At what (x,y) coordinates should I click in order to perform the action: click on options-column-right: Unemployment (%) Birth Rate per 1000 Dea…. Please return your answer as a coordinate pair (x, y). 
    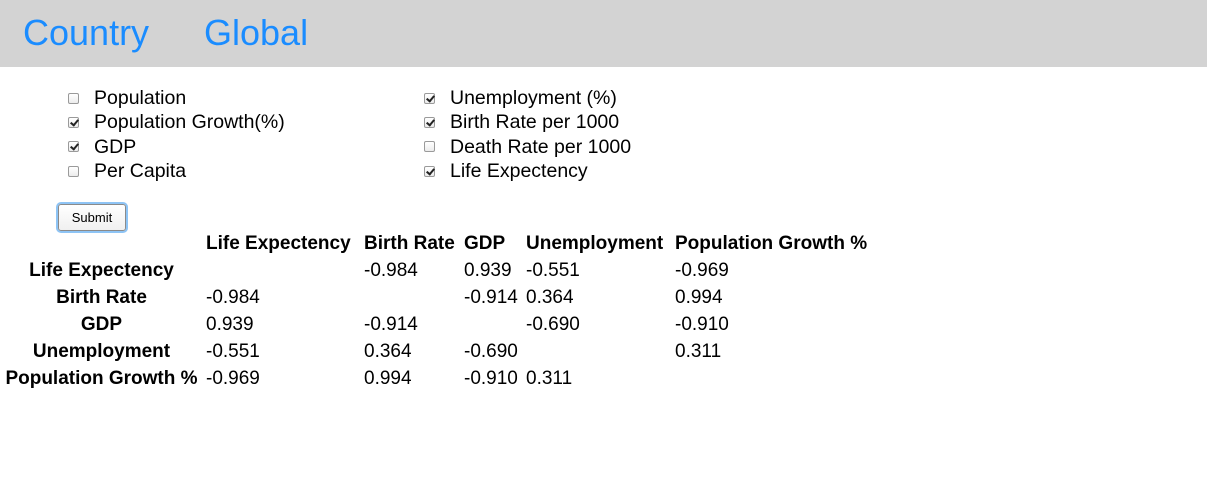
    Looking at the image, I should click on (584, 134).